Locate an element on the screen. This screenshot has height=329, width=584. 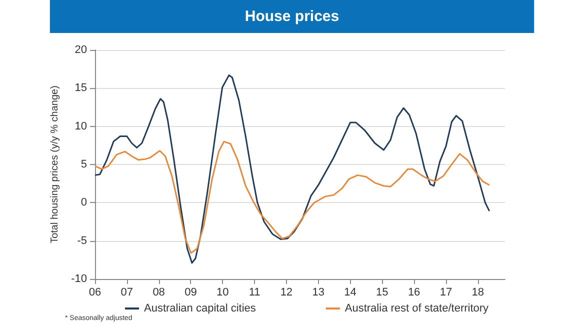
y-tick-label: 15 is located at coordinates (80, 88).